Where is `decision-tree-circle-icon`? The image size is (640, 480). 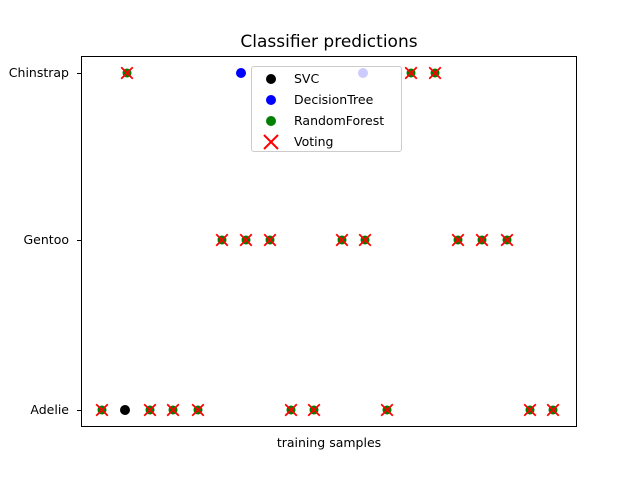
decision-tree-circle-icon is located at coordinates (271, 99).